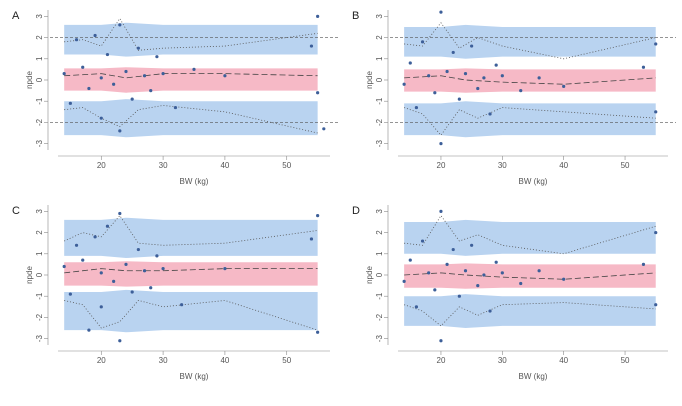 This screenshot has width=682, height=406. What do you see at coordinates (379, 232) in the screenshot?
I see `y-tick-label: 2` at bounding box center [379, 232].